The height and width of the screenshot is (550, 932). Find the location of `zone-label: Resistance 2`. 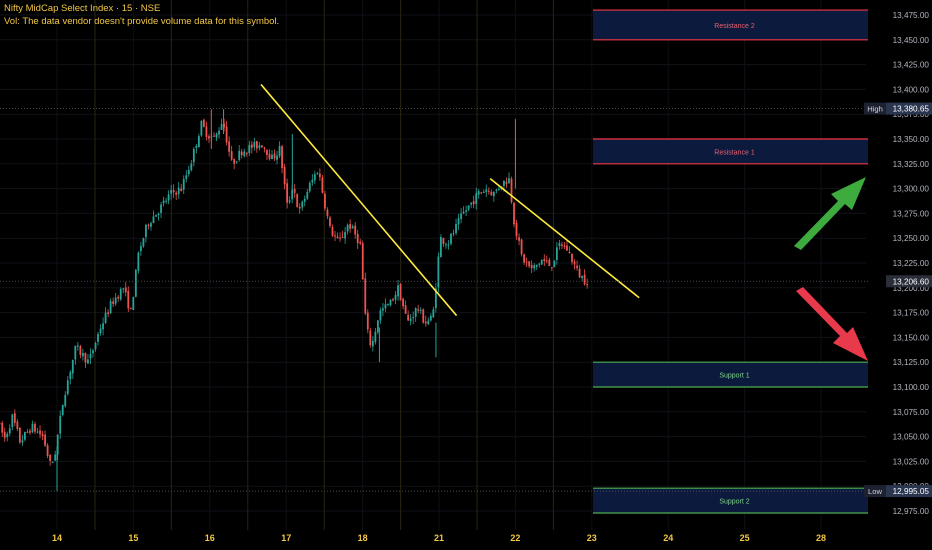

zone-label: Resistance 2 is located at coordinates (734, 26).